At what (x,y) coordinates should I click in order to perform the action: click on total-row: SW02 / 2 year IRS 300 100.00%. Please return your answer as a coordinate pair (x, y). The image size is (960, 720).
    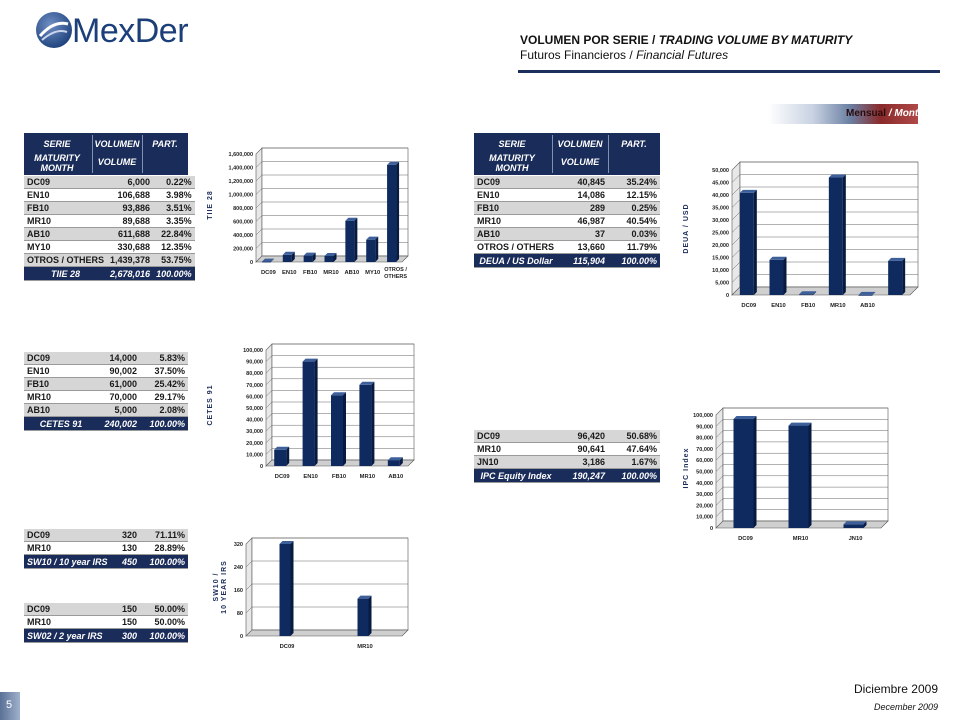
    Looking at the image, I should click on (106, 635).